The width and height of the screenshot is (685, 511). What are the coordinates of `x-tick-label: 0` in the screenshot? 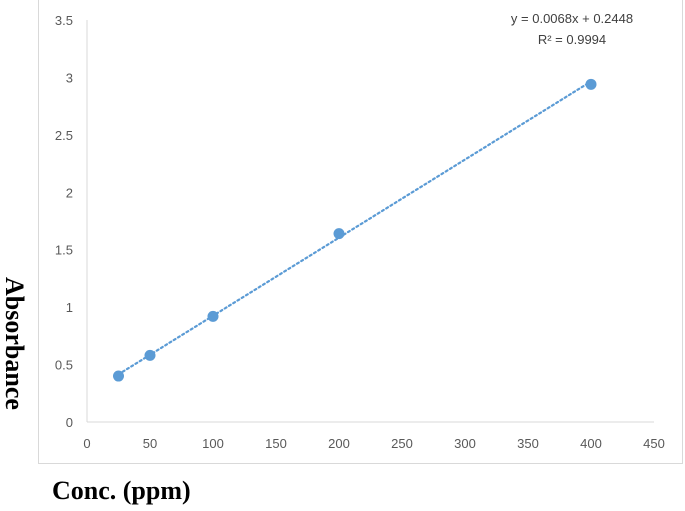 It's located at (86, 443).